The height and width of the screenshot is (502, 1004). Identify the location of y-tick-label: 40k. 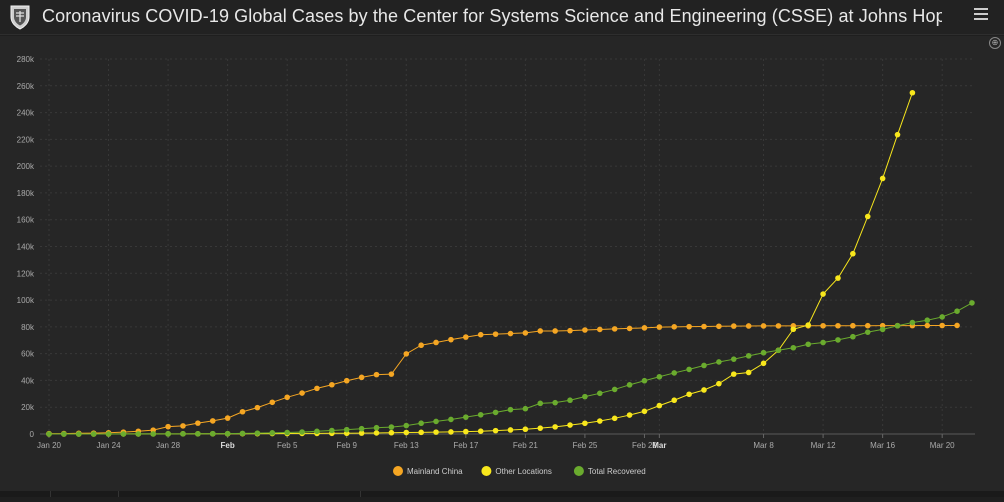
(28, 380).